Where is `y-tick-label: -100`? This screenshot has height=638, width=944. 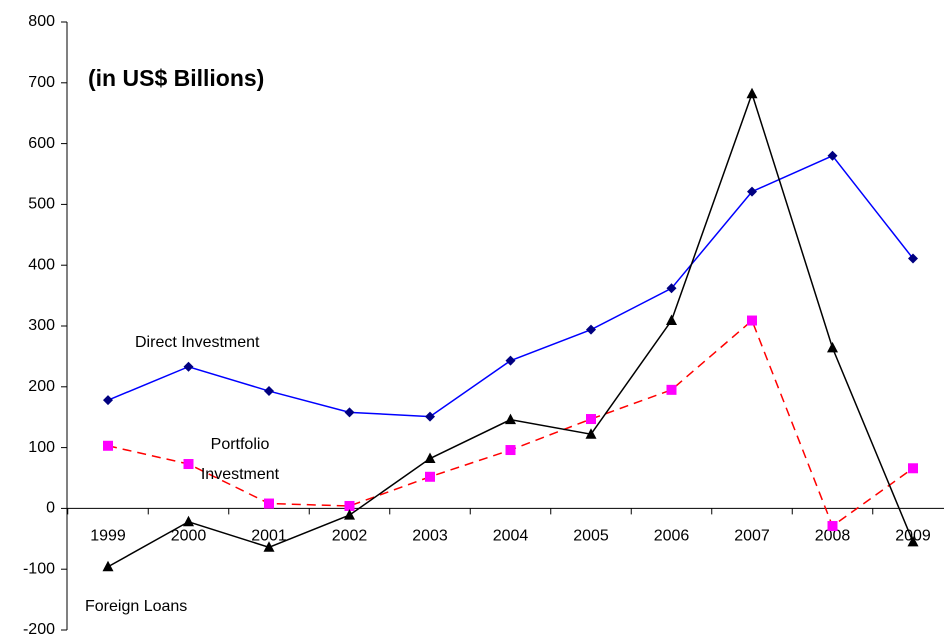 y-tick-label: -100 is located at coordinates (39, 568).